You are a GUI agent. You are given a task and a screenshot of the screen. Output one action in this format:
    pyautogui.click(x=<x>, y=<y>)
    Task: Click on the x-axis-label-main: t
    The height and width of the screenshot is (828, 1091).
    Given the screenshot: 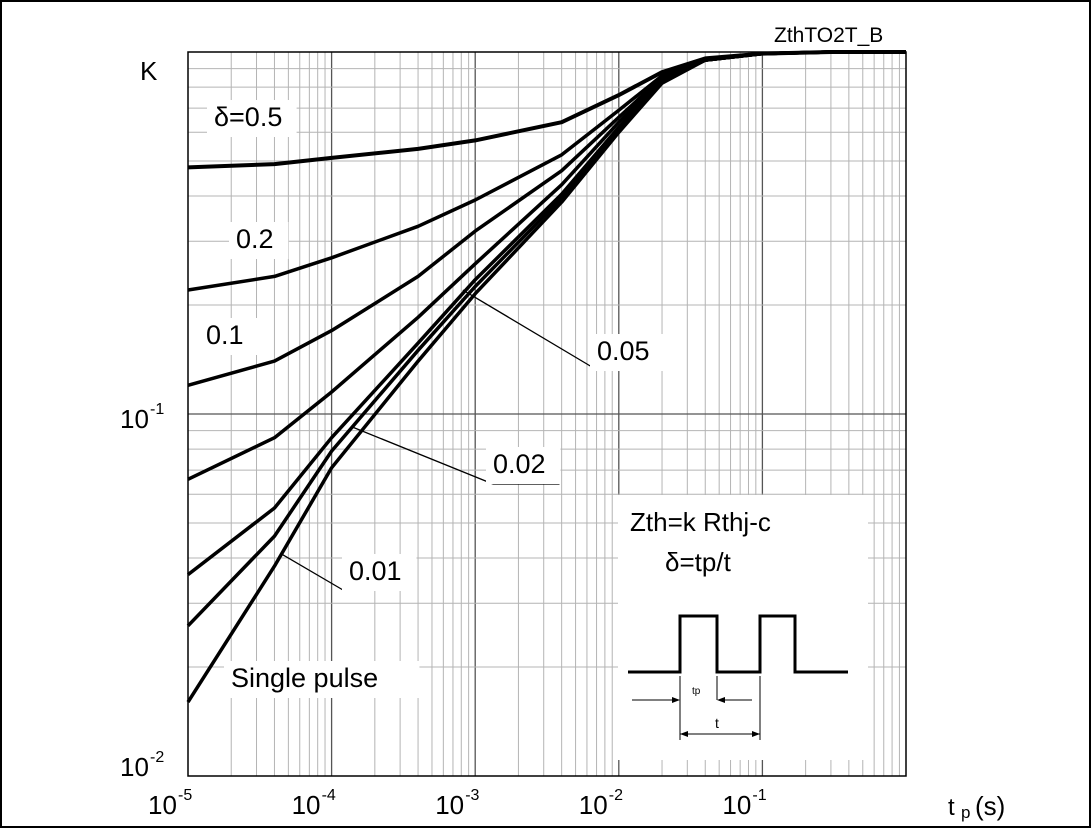 What is the action you would take?
    pyautogui.click(x=951, y=807)
    